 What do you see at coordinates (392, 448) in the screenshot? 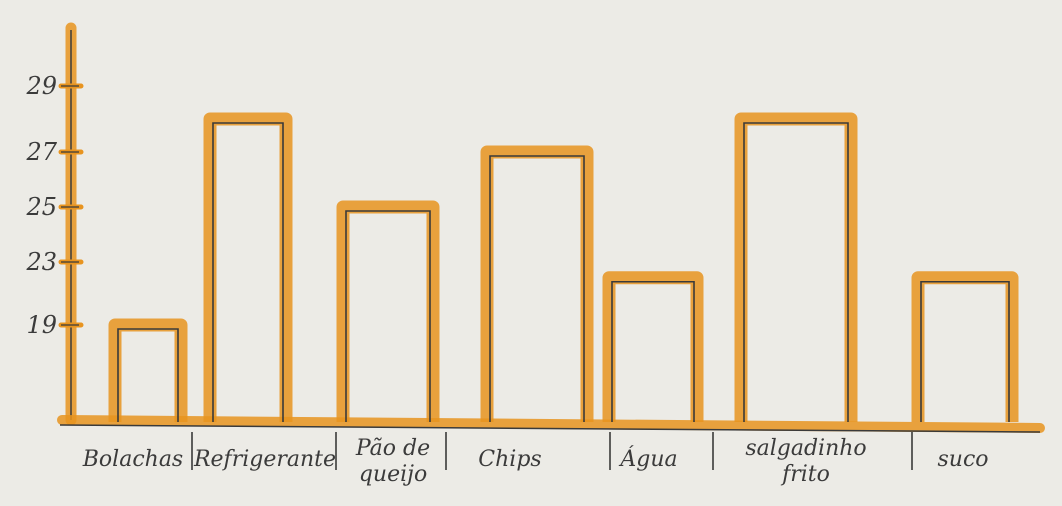
I see `category-label-line: Pão de` at bounding box center [392, 448].